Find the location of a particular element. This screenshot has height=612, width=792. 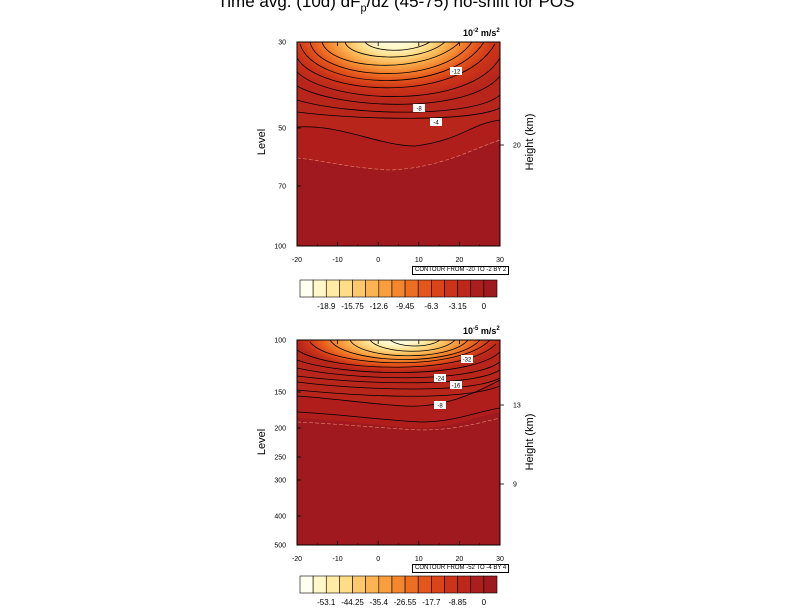

panel2-contour-info: CONTOUR FROM -52 TO -4 BY 4 is located at coordinates (461, 568).